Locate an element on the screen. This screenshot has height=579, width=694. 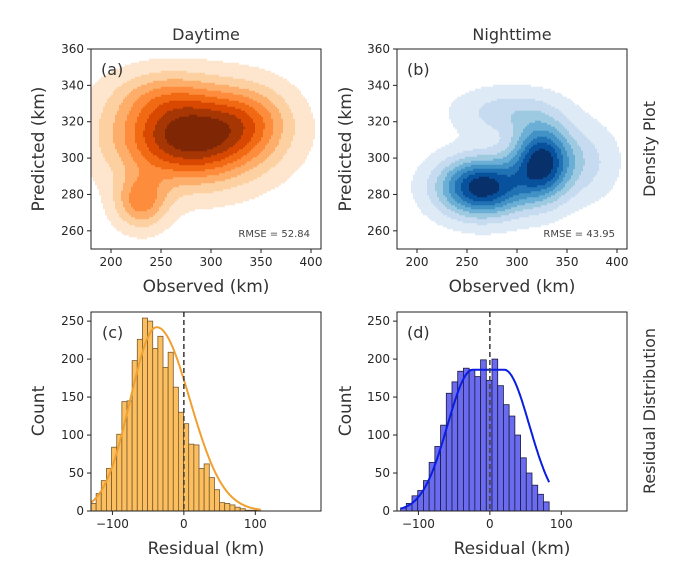
x-axis-label-a: Observed (km) is located at coordinates (206, 287).